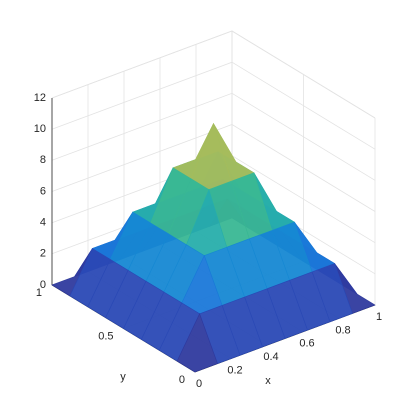 Image resolution: width=409 pixels, height=409 pixels. What do you see at coordinates (40, 129) in the screenshot?
I see `z-tick-label: 10` at bounding box center [40, 129].